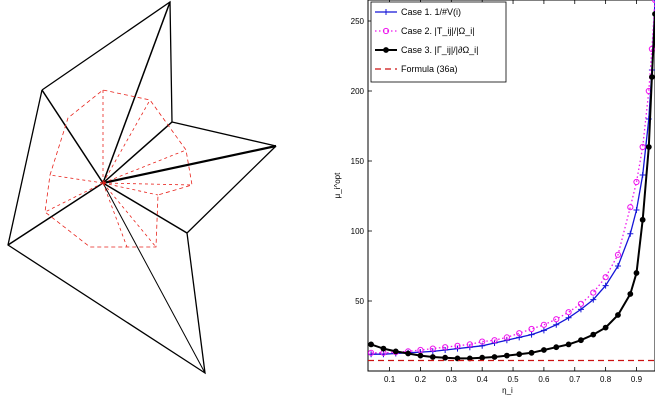 This screenshot has width=655, height=402. What do you see at coordinates (358, 91) in the screenshot?
I see `y-tick-label: 200` at bounding box center [358, 91].